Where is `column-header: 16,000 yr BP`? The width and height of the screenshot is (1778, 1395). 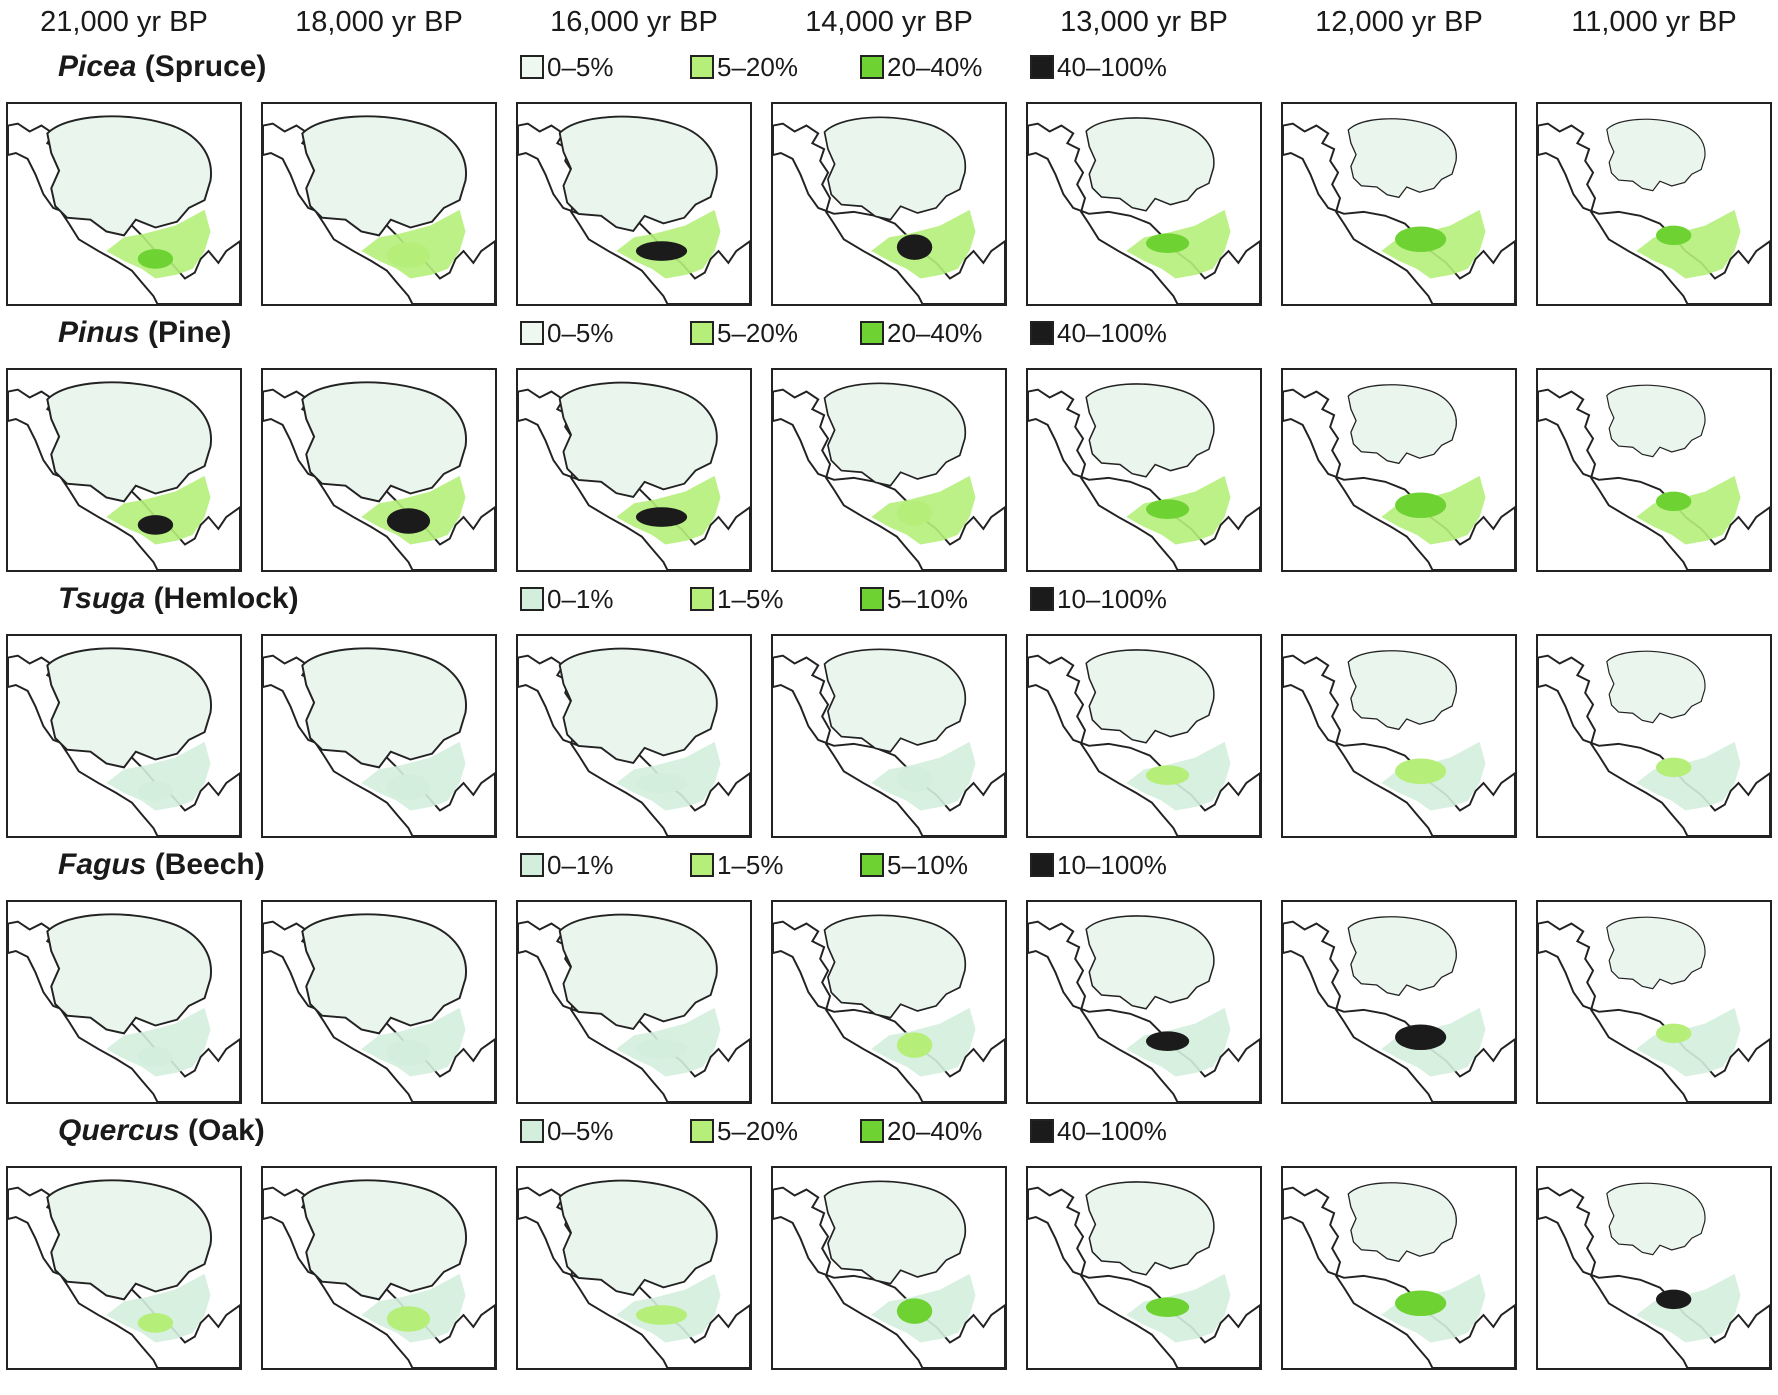 column-header: 16,000 yr BP is located at coordinates (634, 22).